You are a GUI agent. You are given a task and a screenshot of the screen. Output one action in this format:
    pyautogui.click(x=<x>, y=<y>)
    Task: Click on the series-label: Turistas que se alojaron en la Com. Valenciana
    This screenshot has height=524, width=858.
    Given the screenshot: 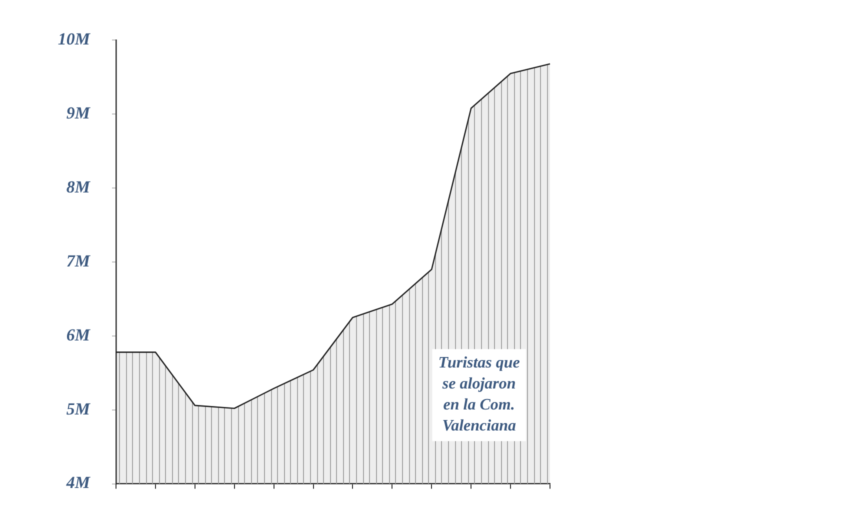 What is the action you would take?
    pyautogui.click(x=479, y=394)
    